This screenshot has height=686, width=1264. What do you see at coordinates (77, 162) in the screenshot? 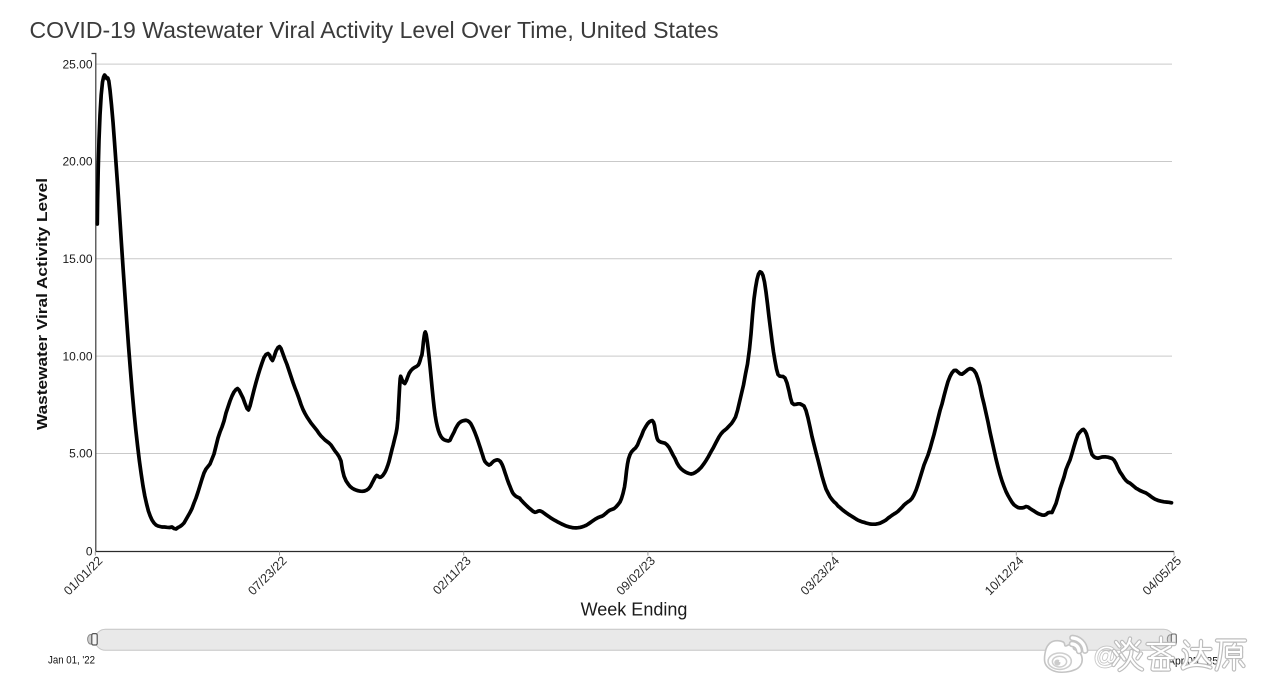
I see `svg-text: 20.00` at bounding box center [77, 162].